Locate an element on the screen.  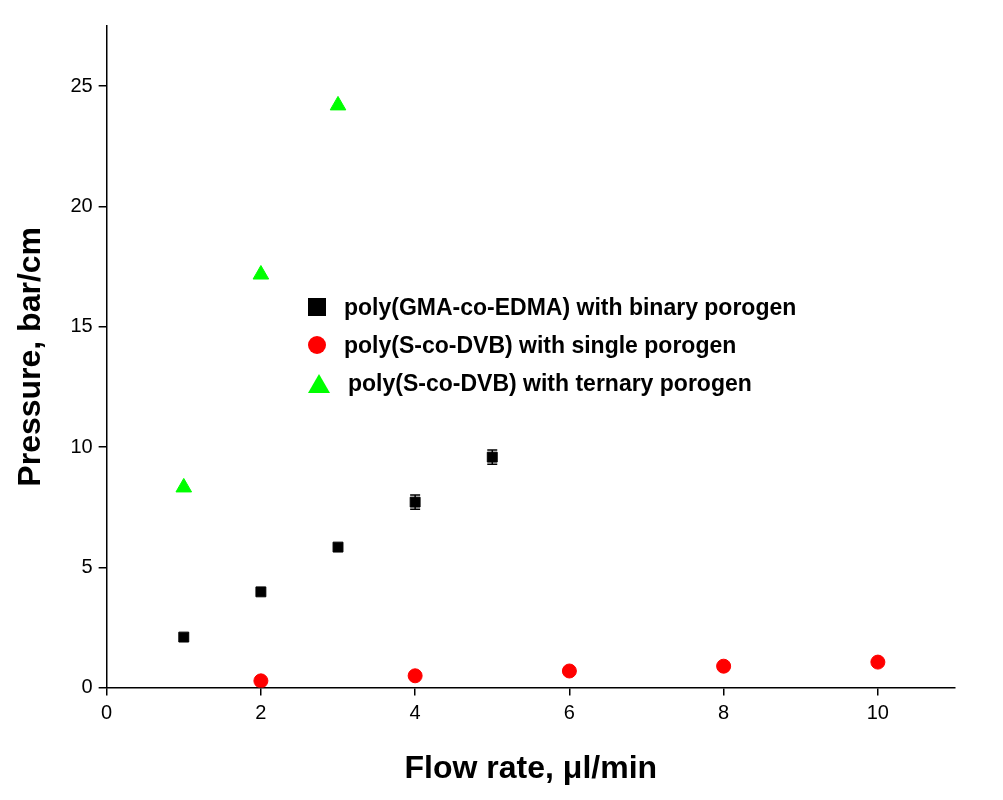
x-tick-label: 6 is located at coordinates (569, 712).